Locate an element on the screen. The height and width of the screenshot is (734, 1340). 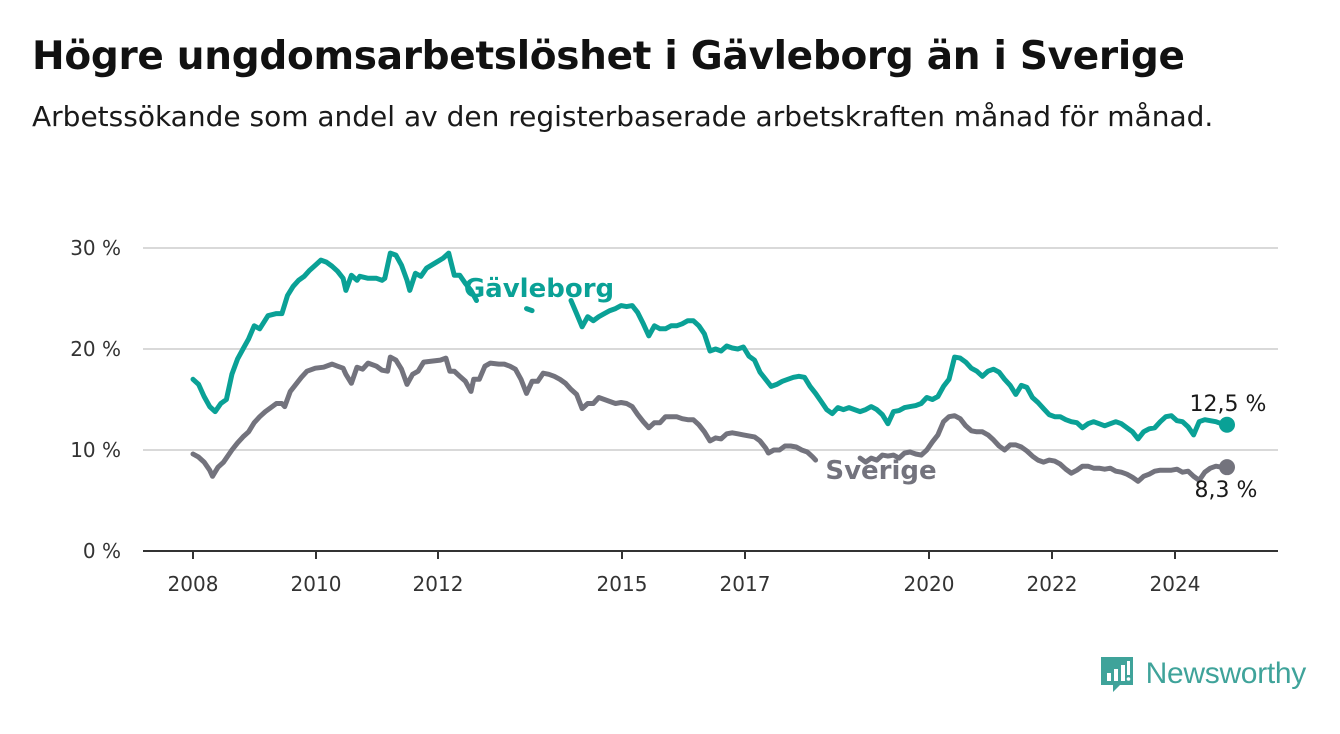
x-tick-label: 2012 is located at coordinates (438, 584).